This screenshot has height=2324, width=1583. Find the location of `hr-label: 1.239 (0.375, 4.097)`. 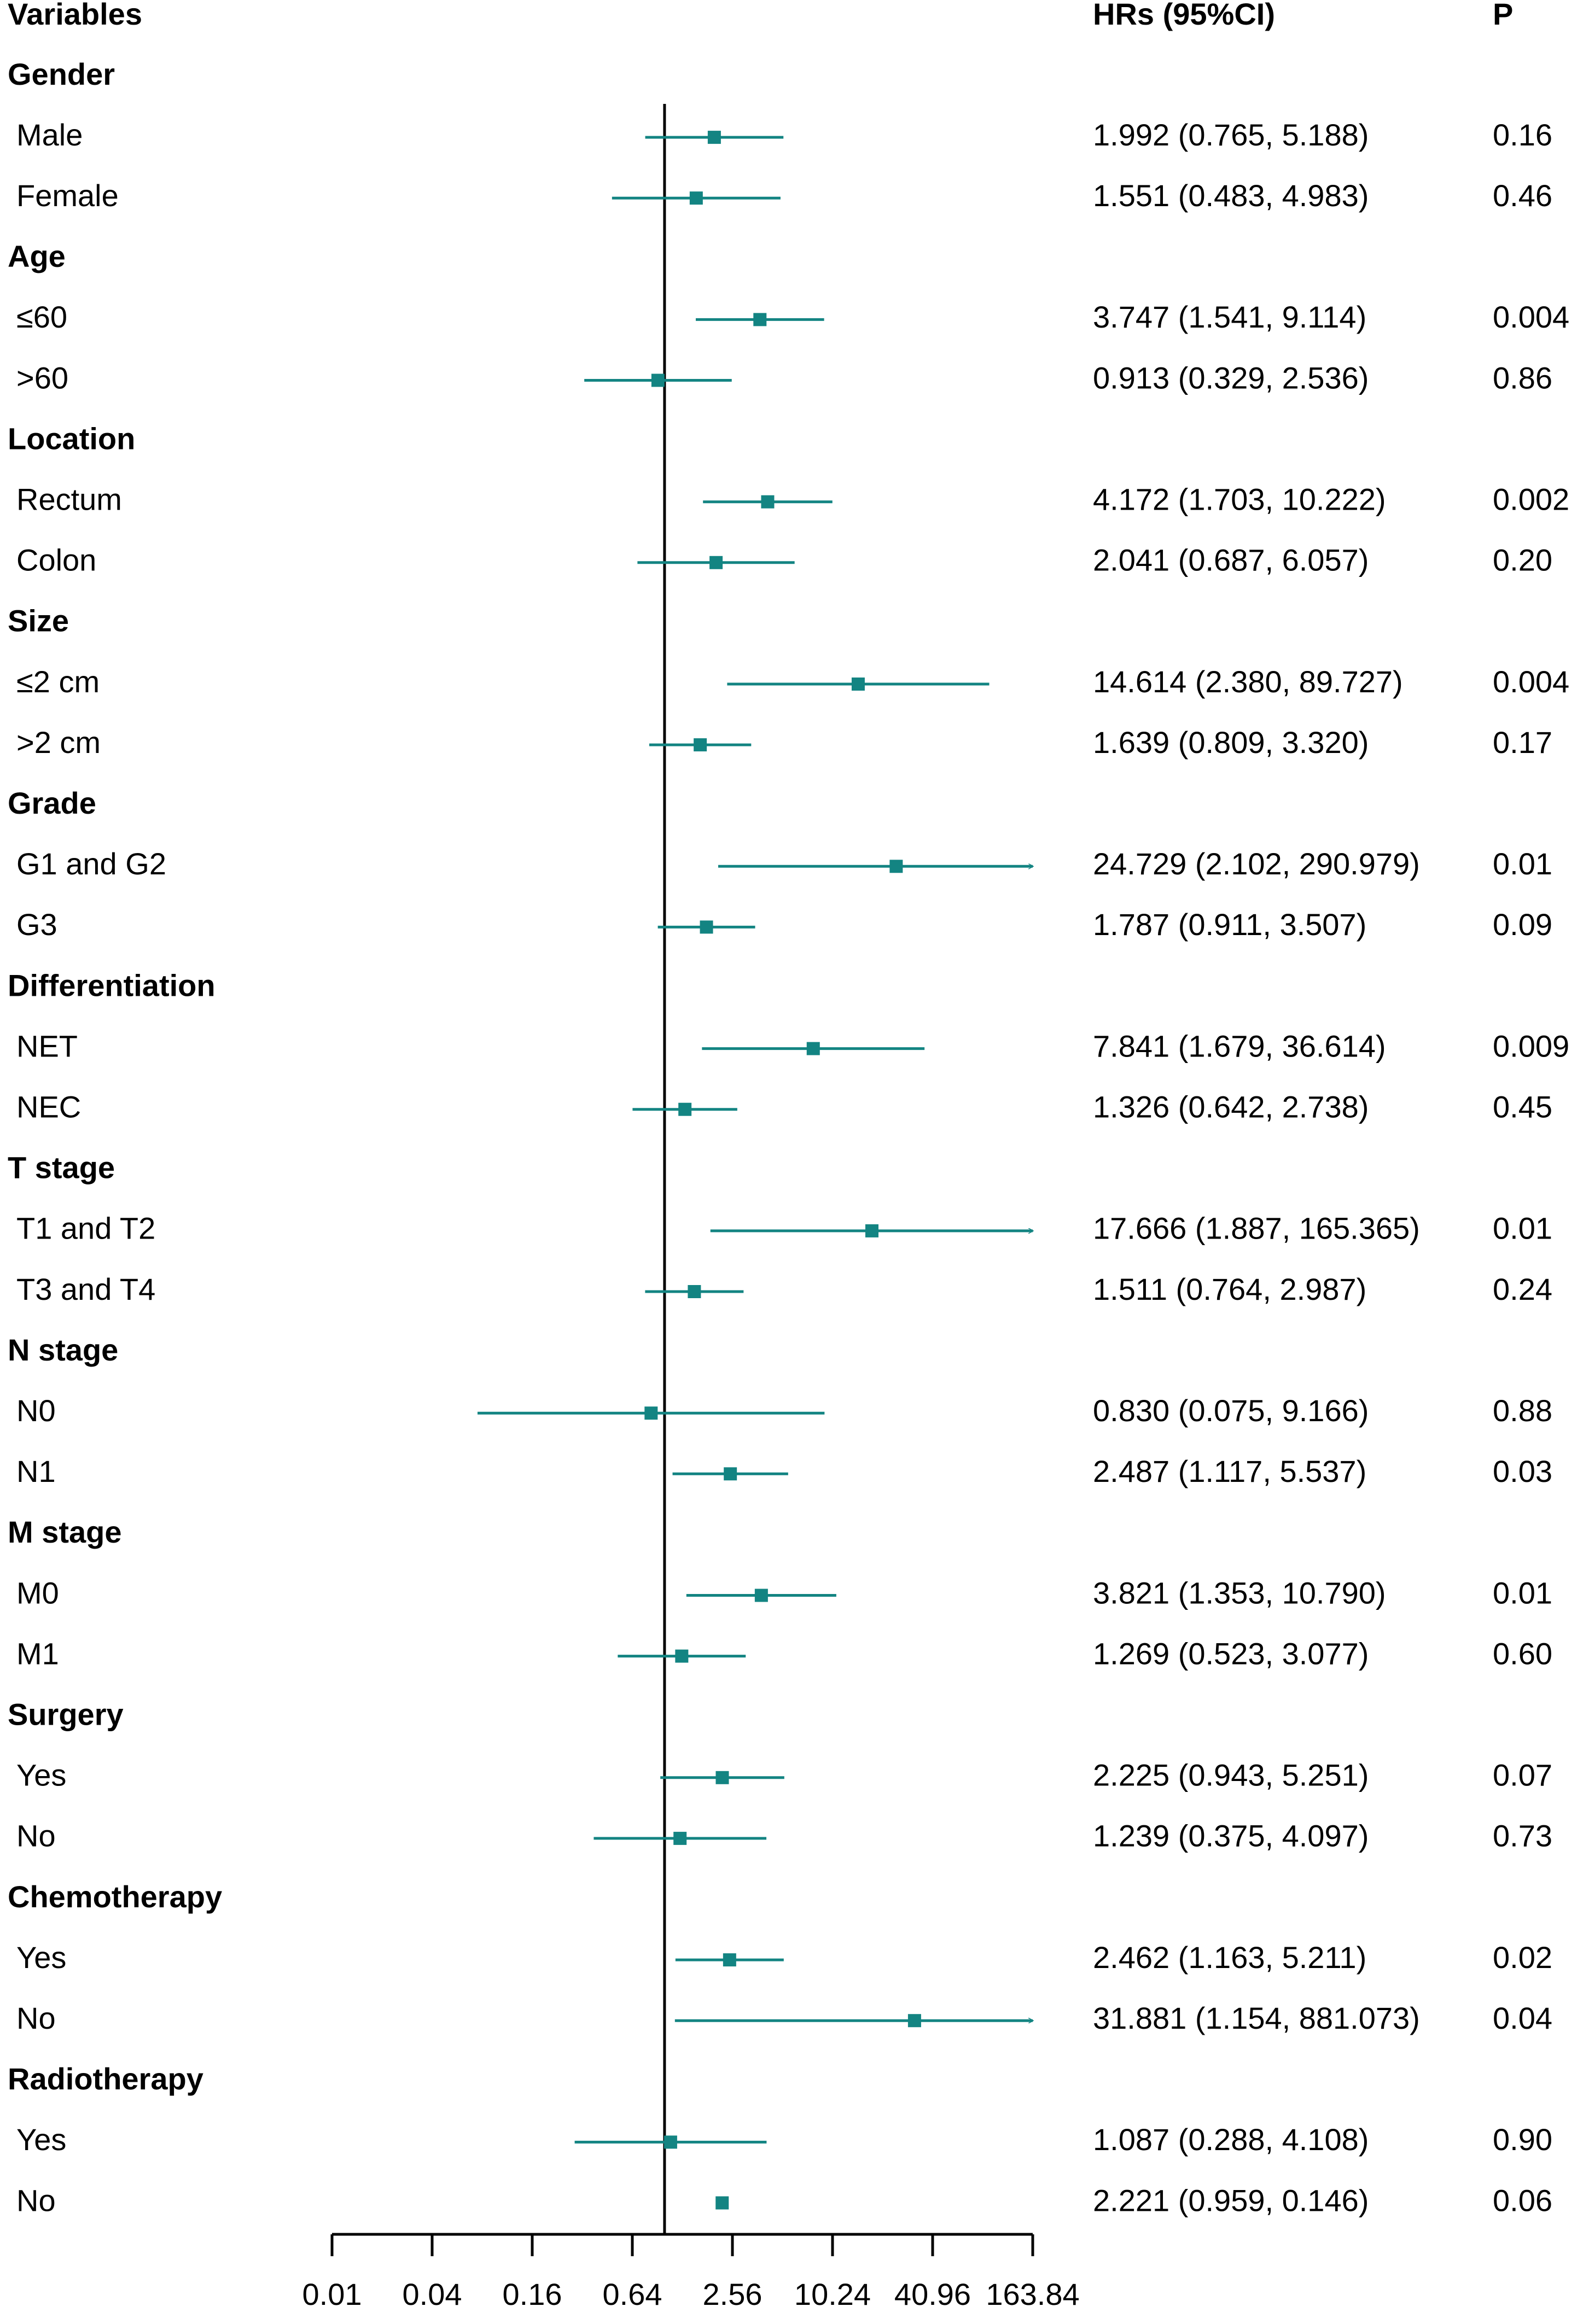

hr-label: 1.239 (0.375, 4.097) is located at coordinates (1231, 1836).